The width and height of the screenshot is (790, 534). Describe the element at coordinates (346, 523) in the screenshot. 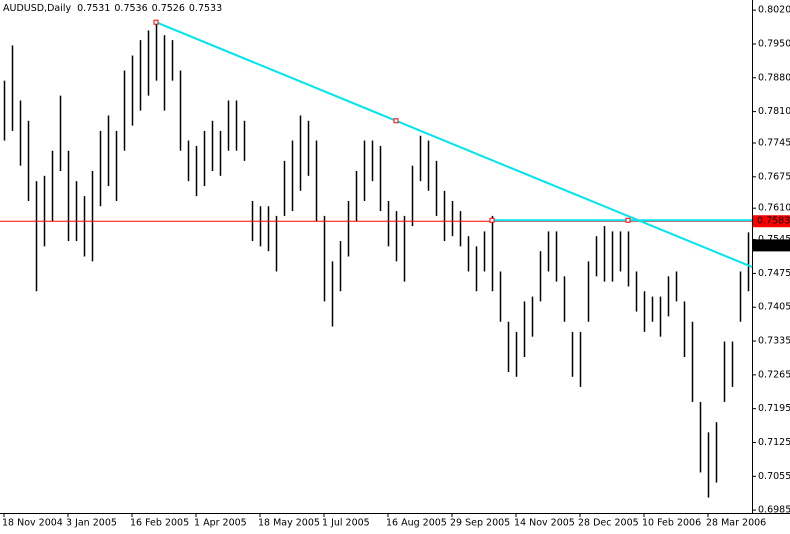

I see `x-tick-label: 1 Jul 2005` at that location.